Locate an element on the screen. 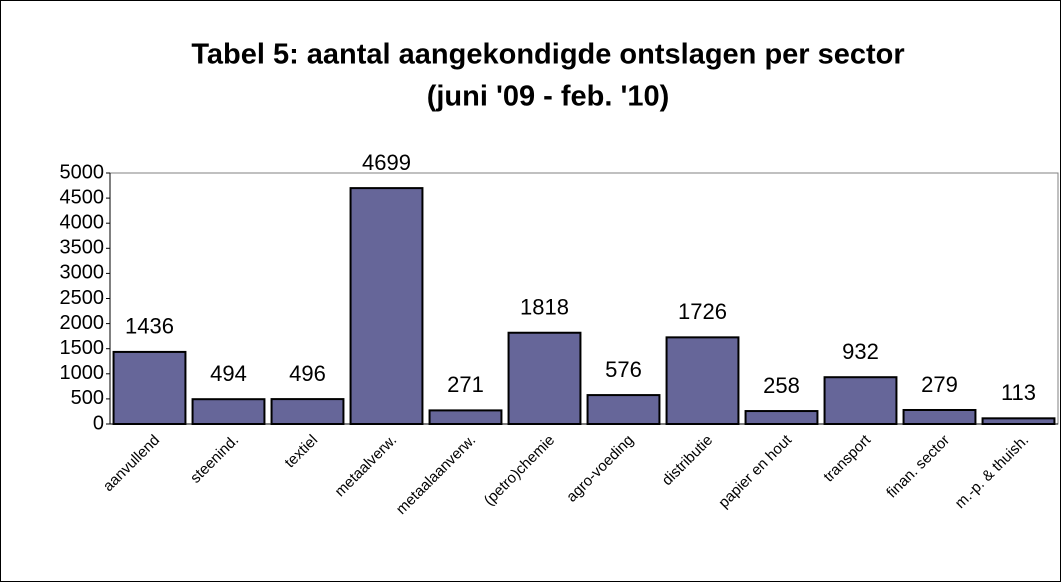 The height and width of the screenshot is (582, 1061). value-label: 576 is located at coordinates (623, 369).